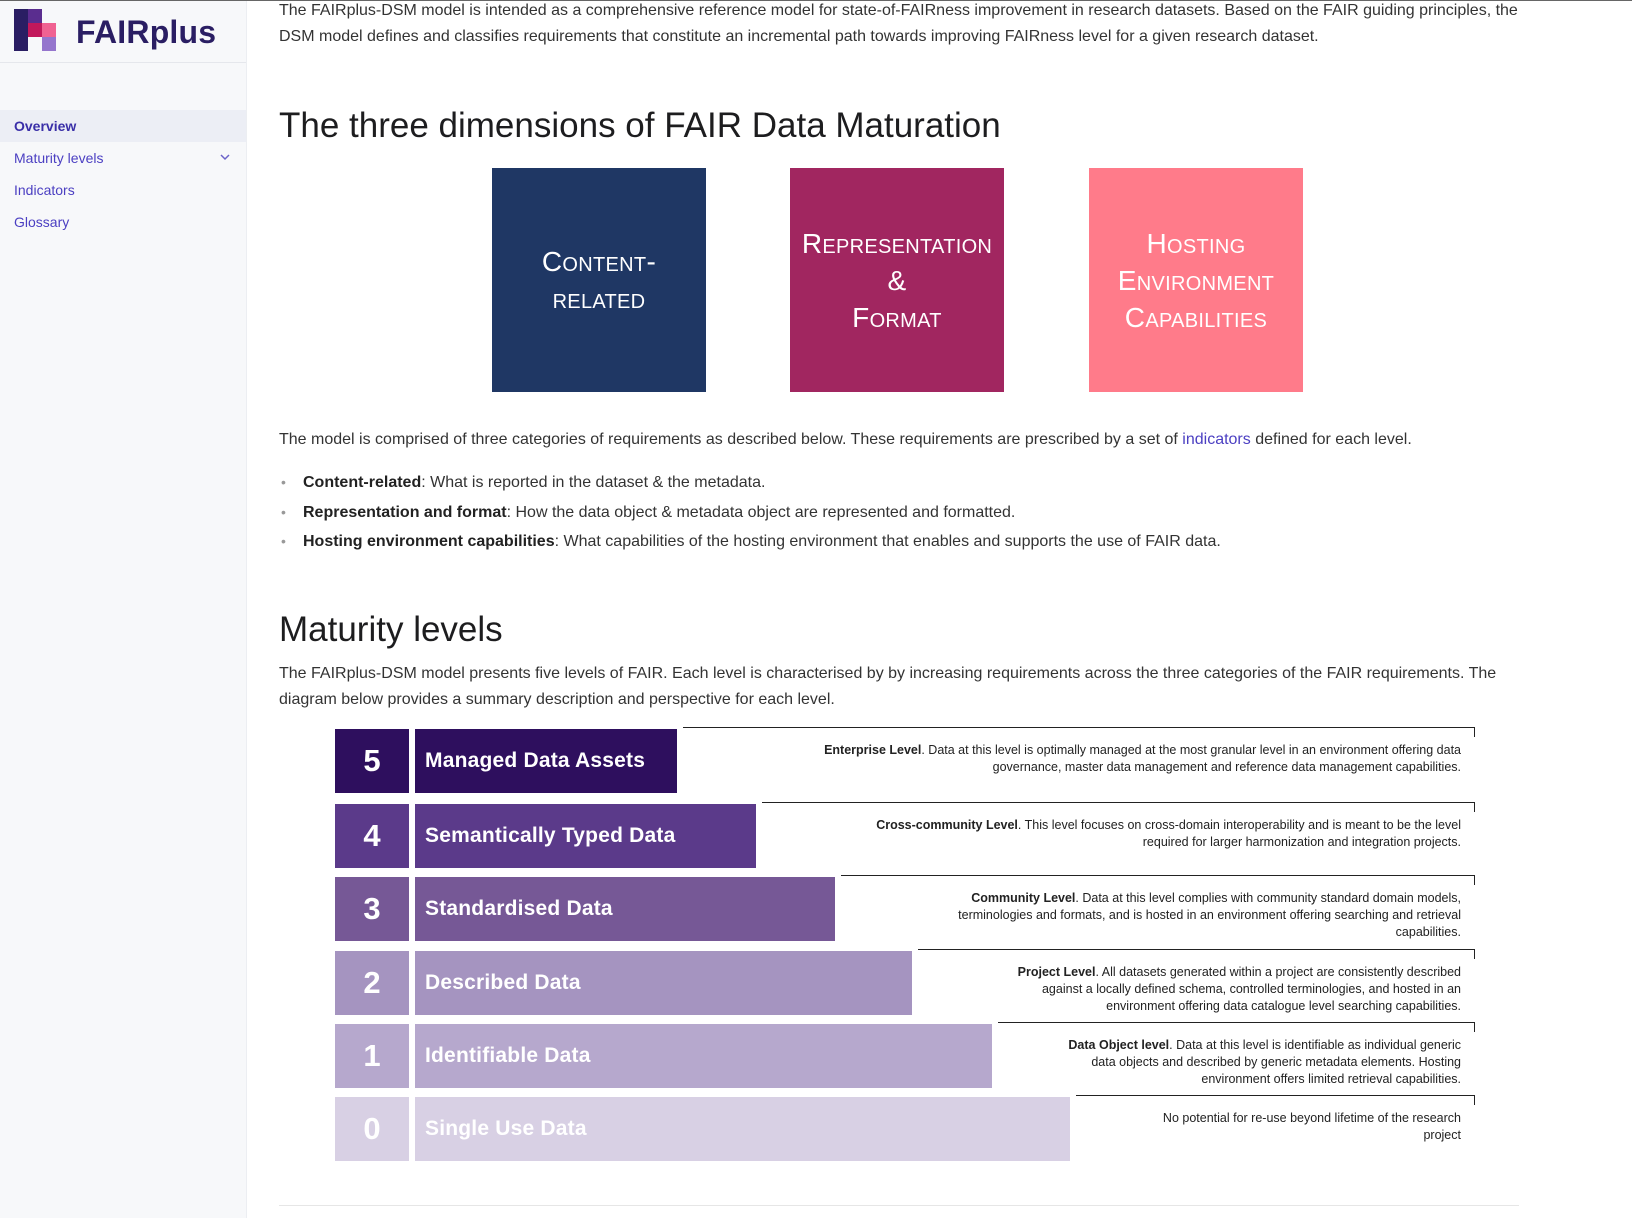  What do you see at coordinates (663, 983) in the screenshot?
I see `level-name-bar: Described Data` at bounding box center [663, 983].